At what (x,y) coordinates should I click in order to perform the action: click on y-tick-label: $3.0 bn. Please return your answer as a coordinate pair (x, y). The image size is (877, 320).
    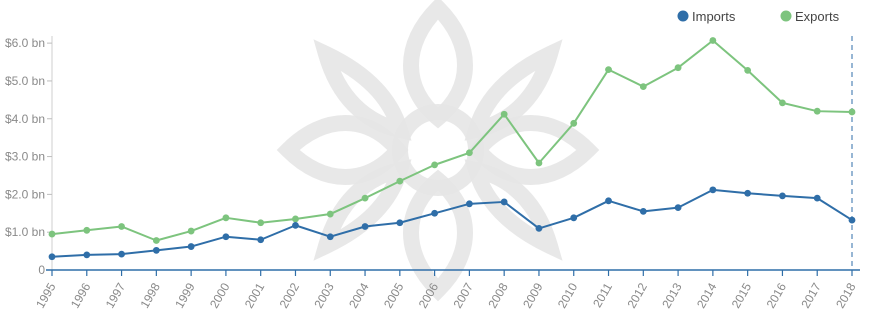
    Looking at the image, I should click on (25, 157).